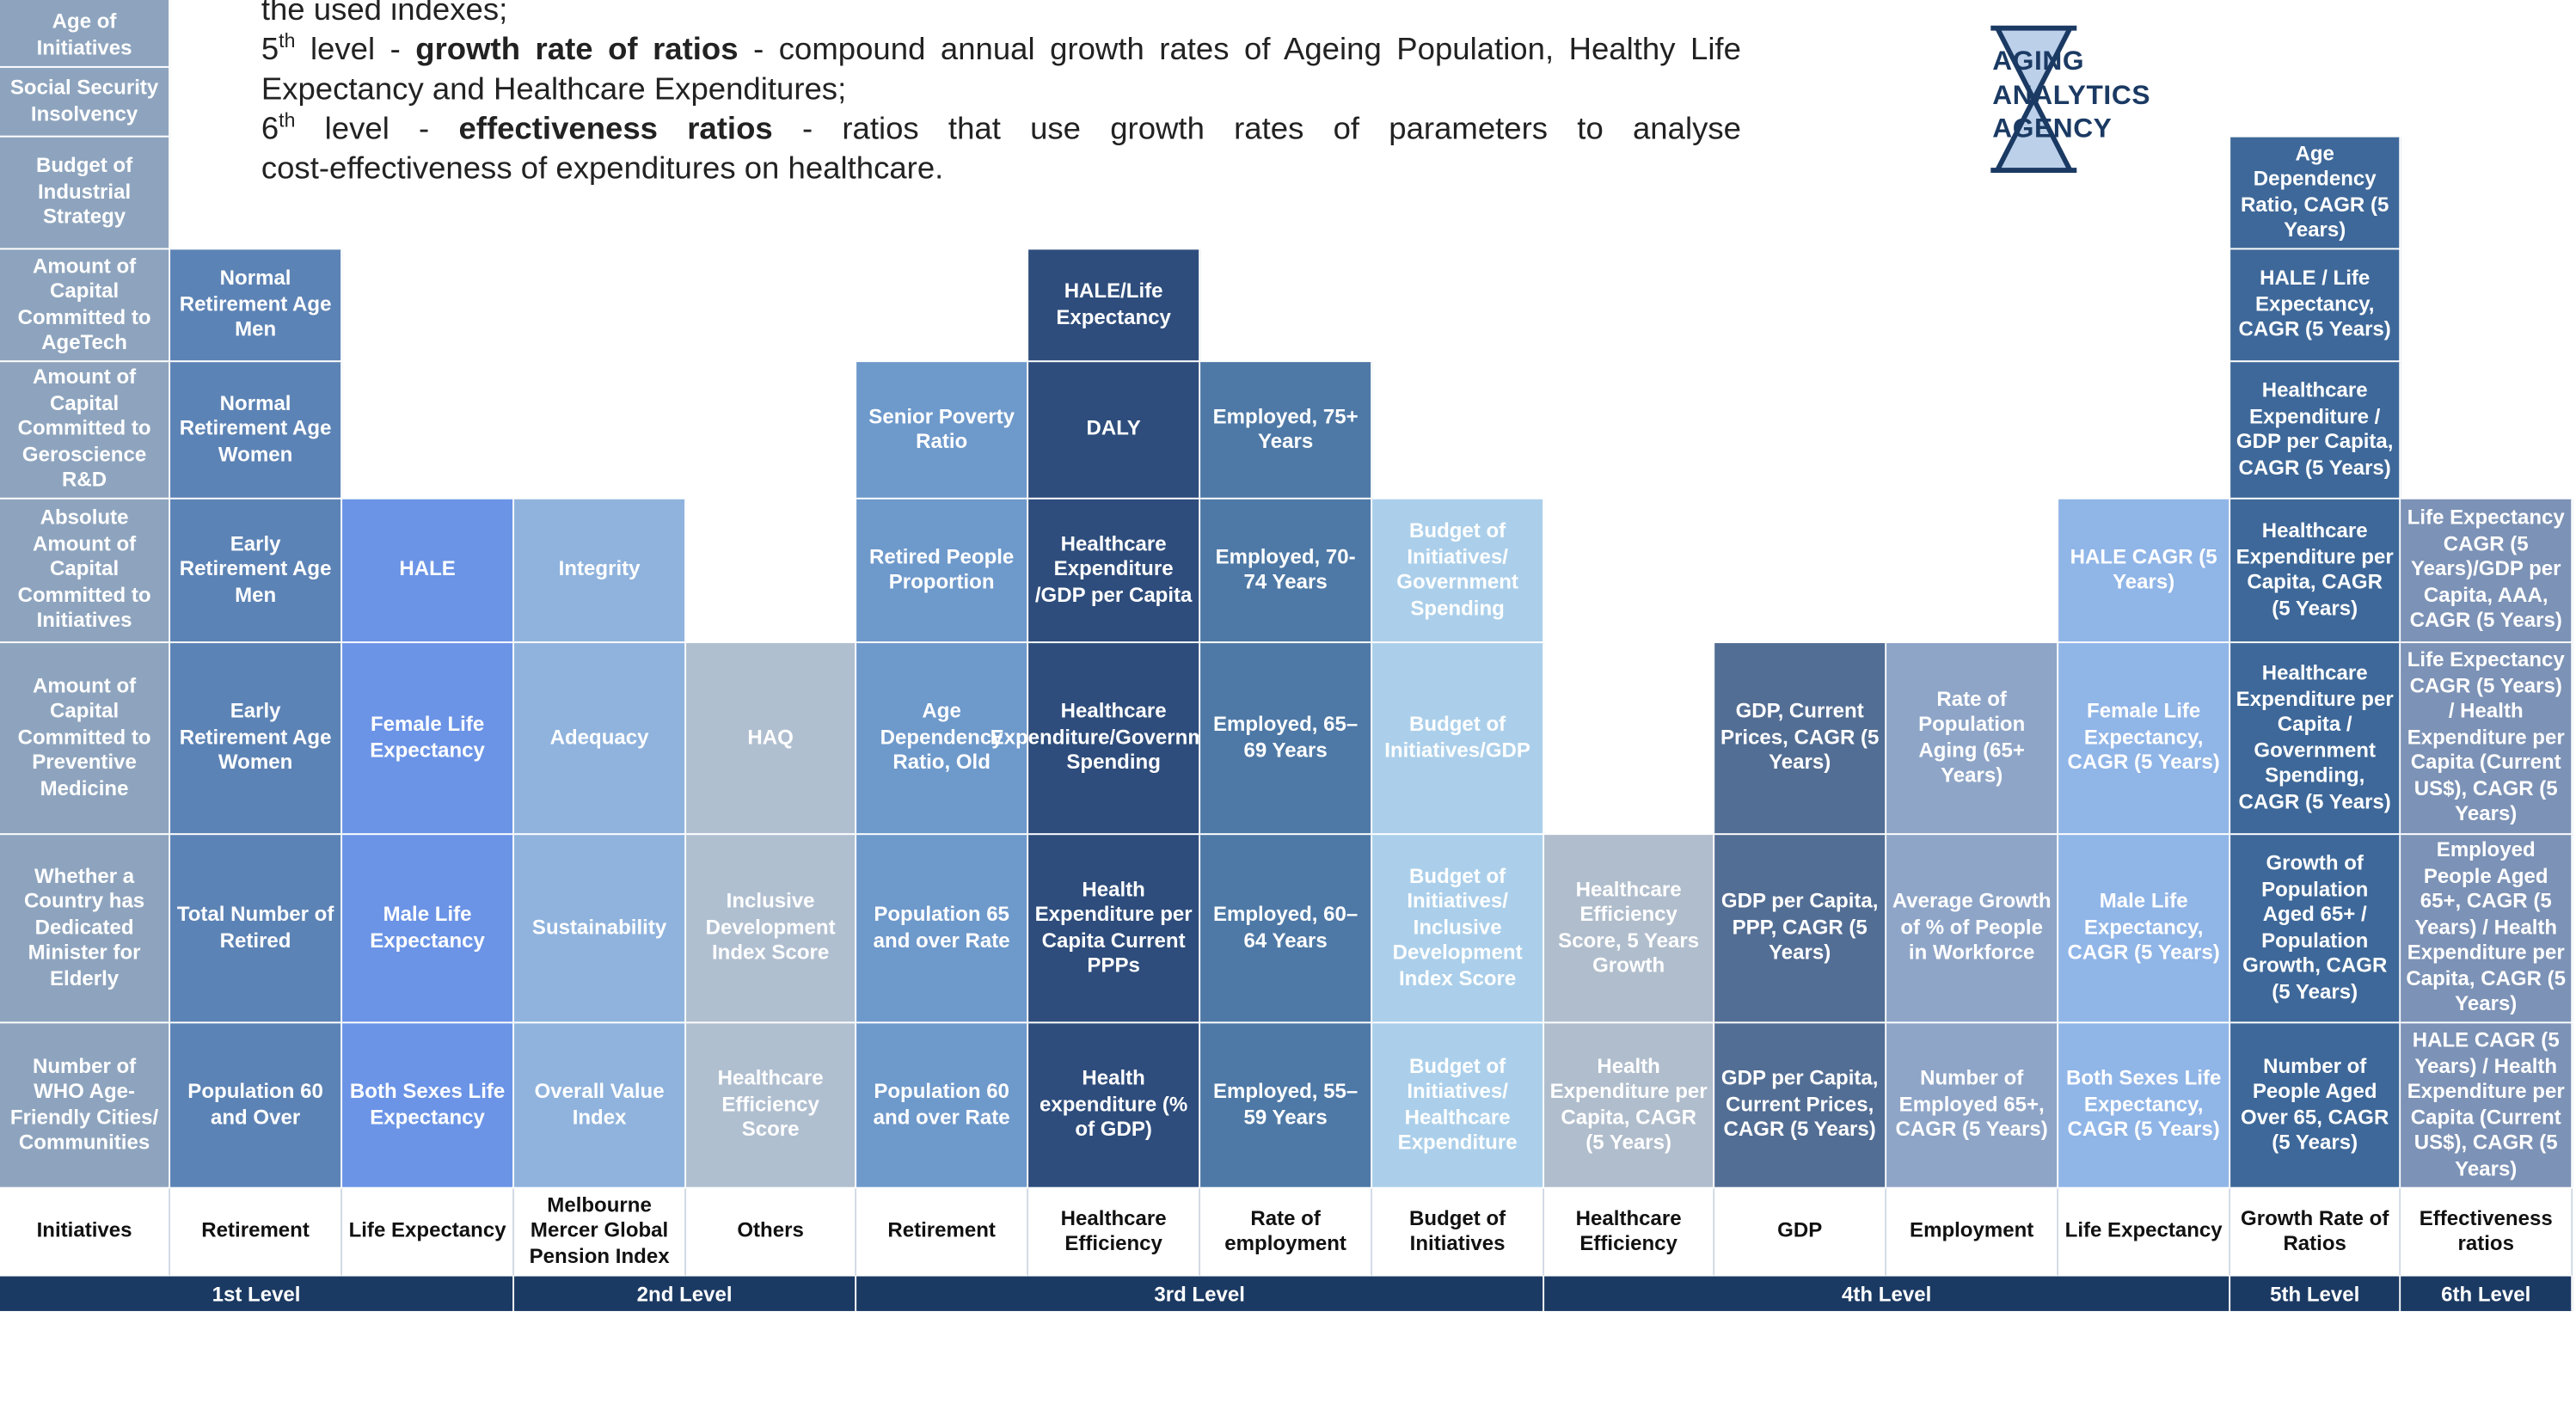 This screenshot has height=1422, width=2576. I want to click on hourglass-icon, so click(2034, 99).